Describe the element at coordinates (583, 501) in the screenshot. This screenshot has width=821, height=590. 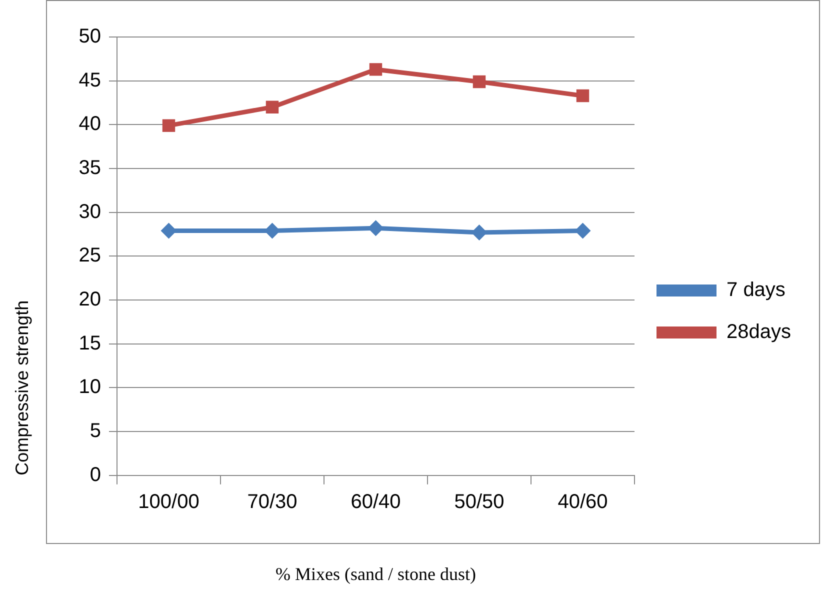
I see `x-tick-label: 40/60` at that location.